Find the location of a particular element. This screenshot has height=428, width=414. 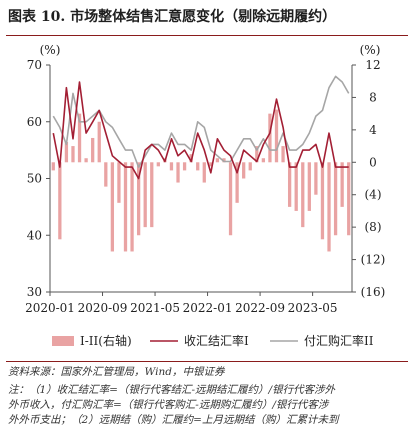

x-tick-label: 2023-05 is located at coordinates (313, 308).